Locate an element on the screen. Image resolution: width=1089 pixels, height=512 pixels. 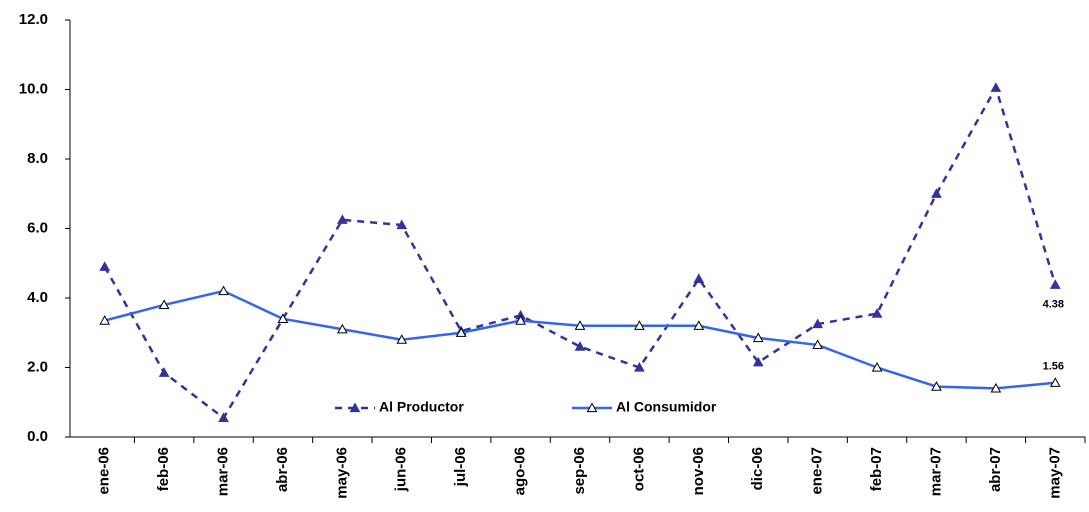
y-tick-label: 6.0 is located at coordinates (37, 227).